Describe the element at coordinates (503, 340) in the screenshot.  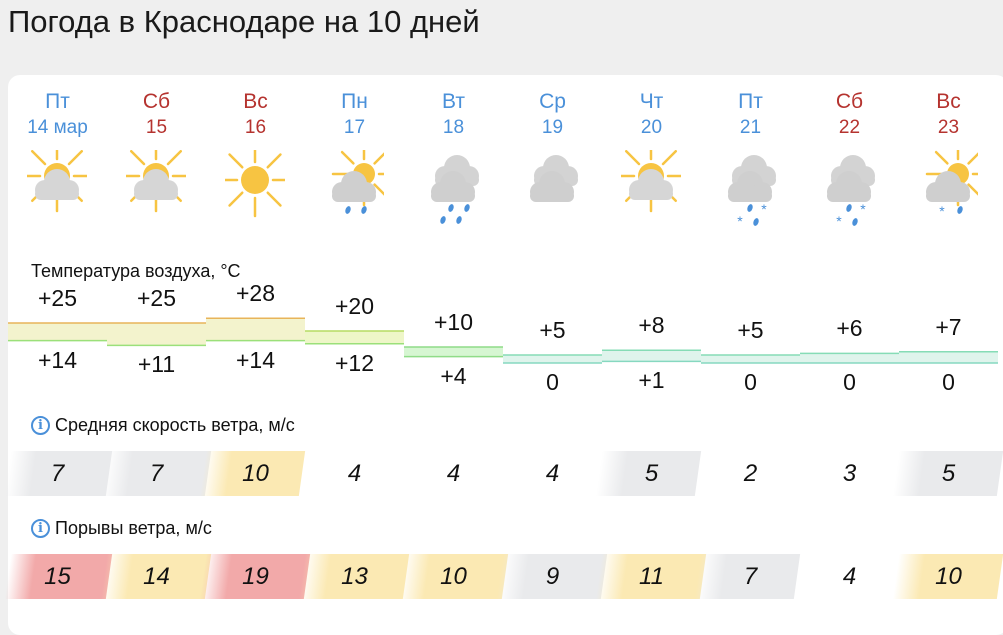
I see `temperature-band` at that location.